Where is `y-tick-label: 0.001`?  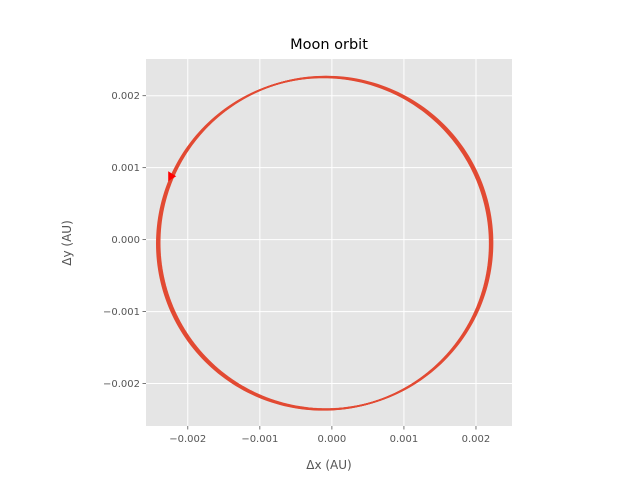 y-tick-label: 0.001 is located at coordinates (125, 168).